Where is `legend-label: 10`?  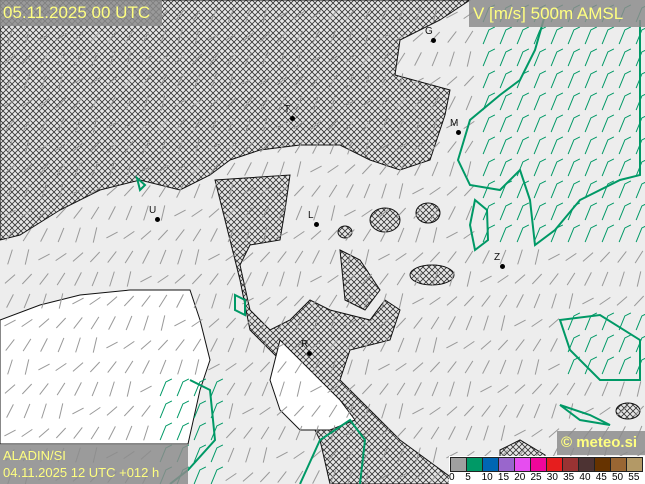 legend-label: 10 is located at coordinates (487, 477).